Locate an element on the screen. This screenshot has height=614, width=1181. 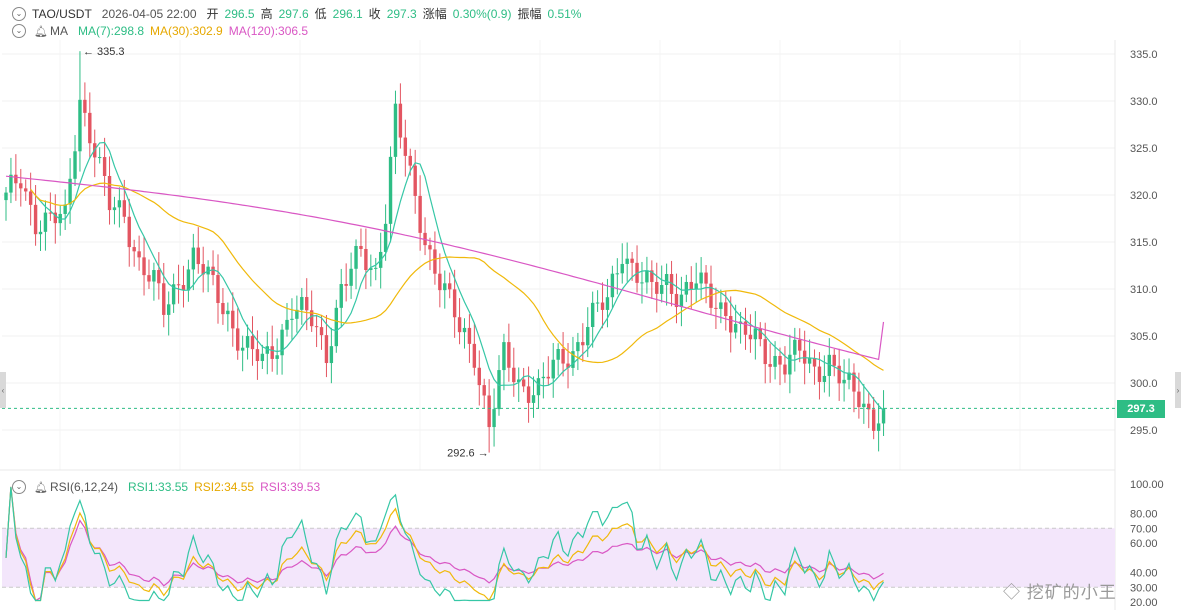
watermark-text: 挖矿的小王 is located at coordinates (1071, 592).